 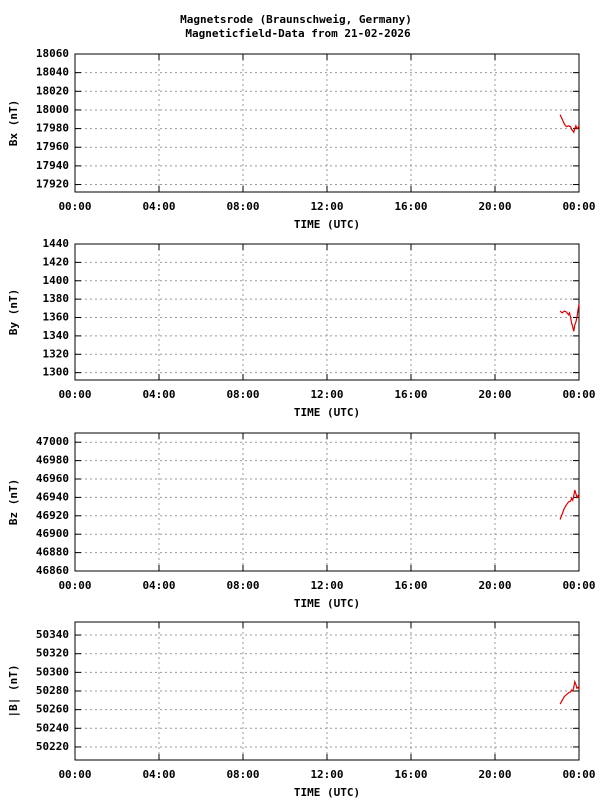 I want to click on y-tick-label: 50220, so click(x=52, y=746).